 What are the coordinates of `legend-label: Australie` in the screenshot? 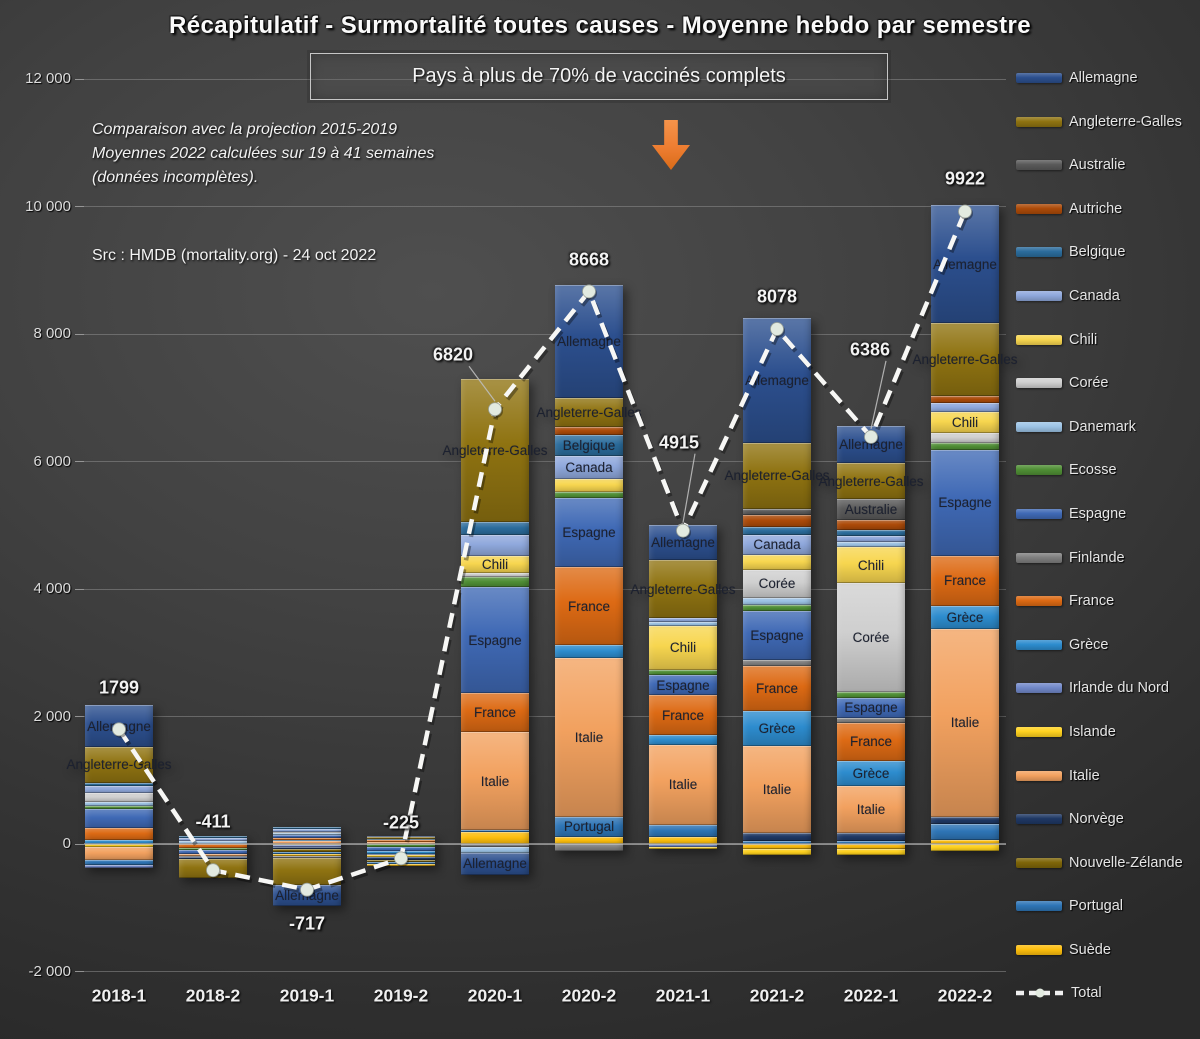 It's located at (1097, 165).